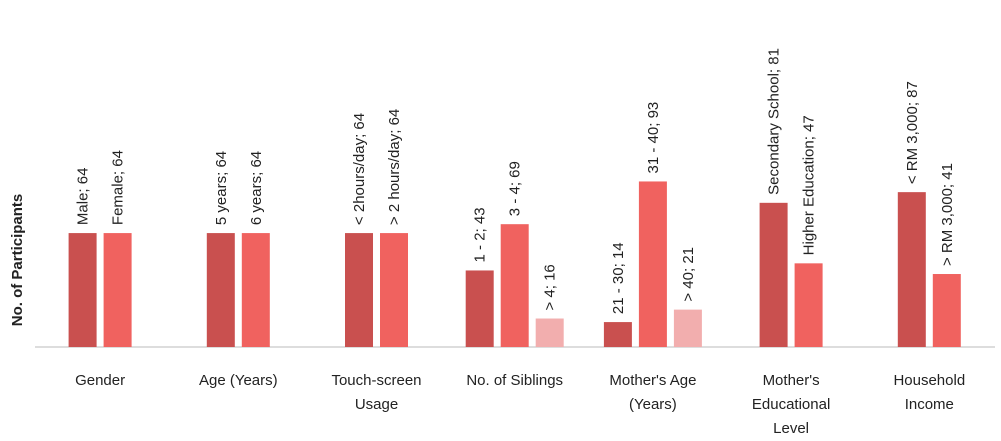 This screenshot has height=441, width=1001. I want to click on x-tick-label: Mother's Age, so click(652, 380).